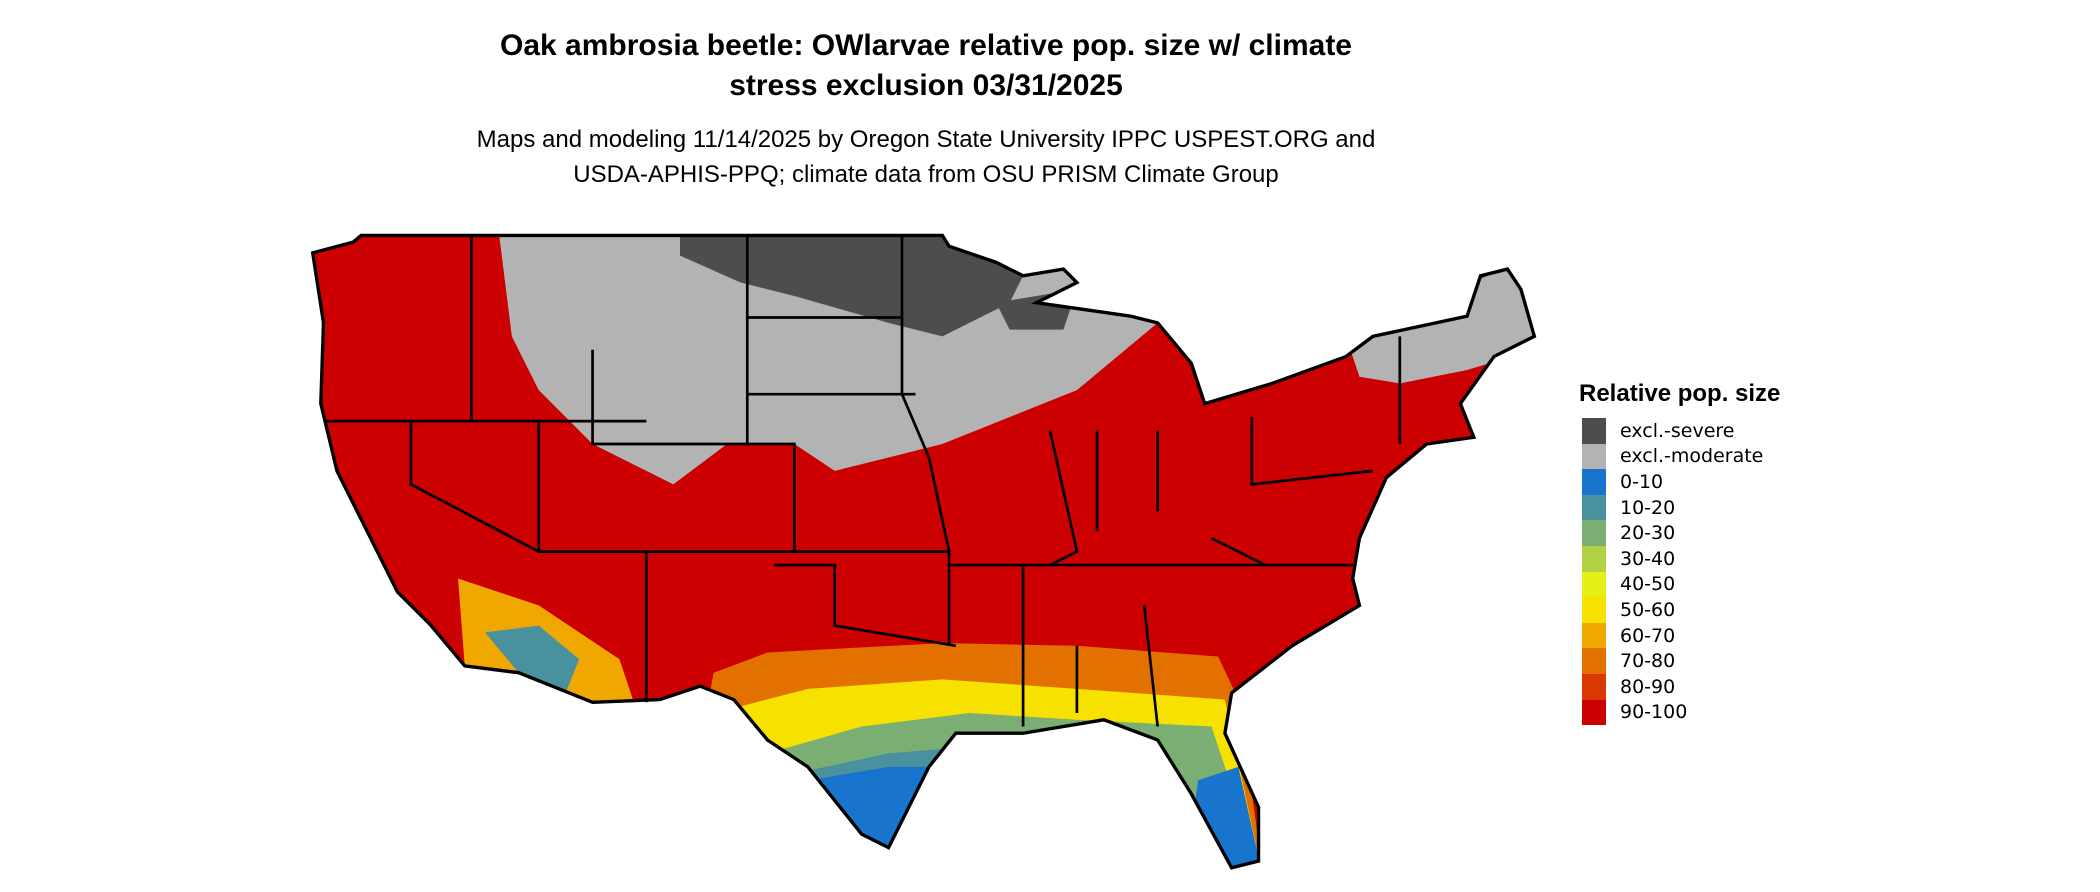 Image resolution: width=2100 pixels, height=892 pixels. I want to click on legend-label: 40-50, so click(1648, 584).